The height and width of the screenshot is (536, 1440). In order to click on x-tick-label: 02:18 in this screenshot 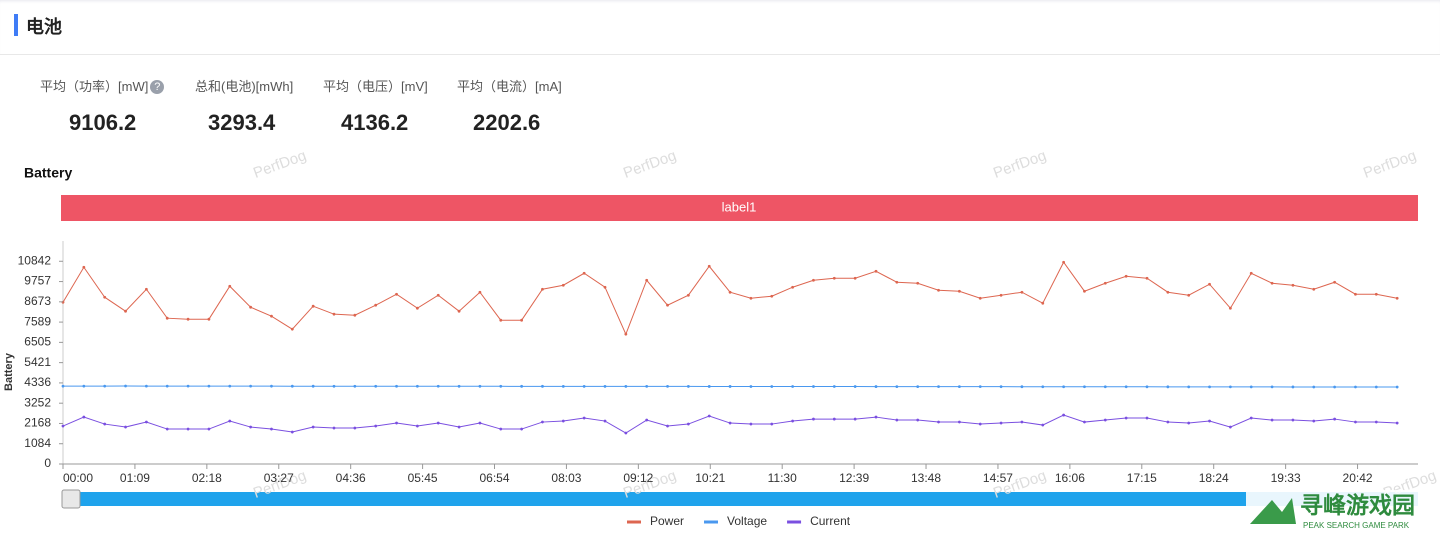, I will do `click(207, 478)`.